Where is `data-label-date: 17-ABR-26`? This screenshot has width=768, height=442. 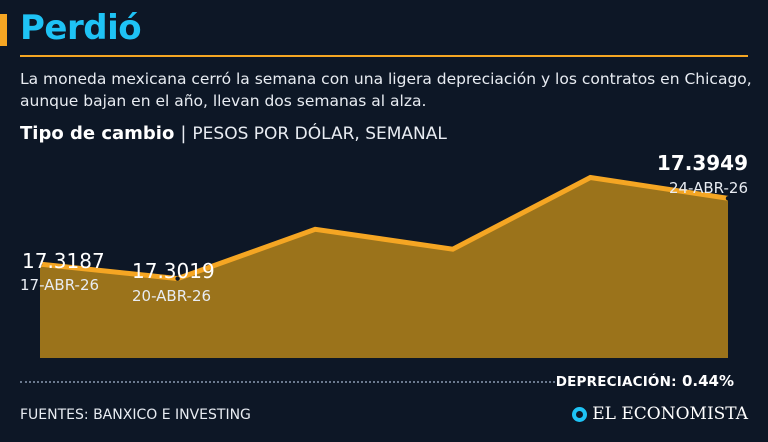 data-label-date: 17-ABR-26 is located at coordinates (59, 285).